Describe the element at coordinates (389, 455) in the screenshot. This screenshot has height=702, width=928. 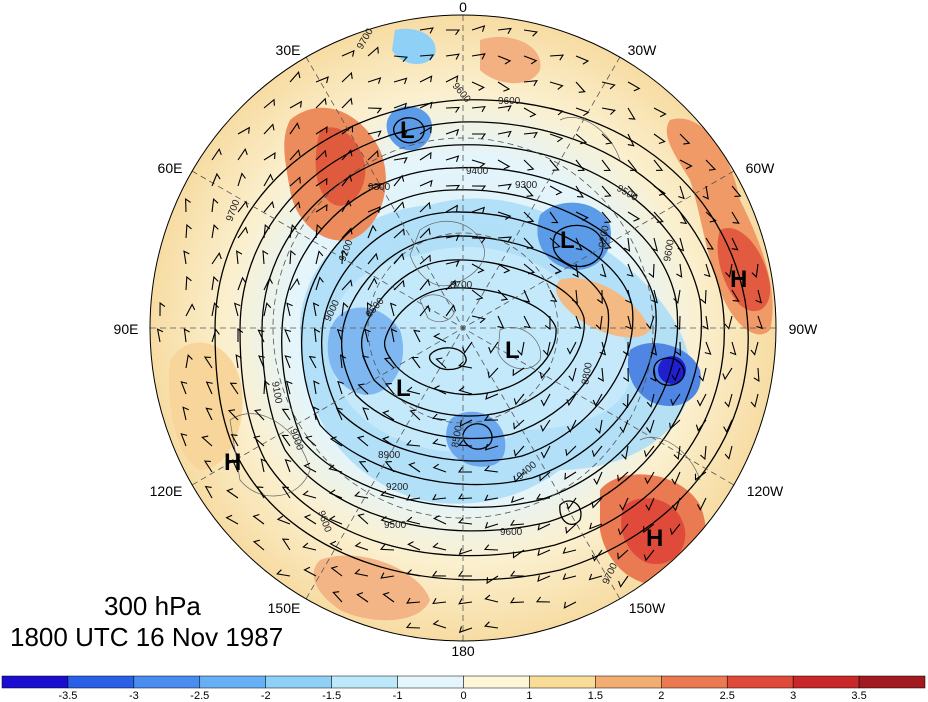
I see `contour-label: 8900` at that location.